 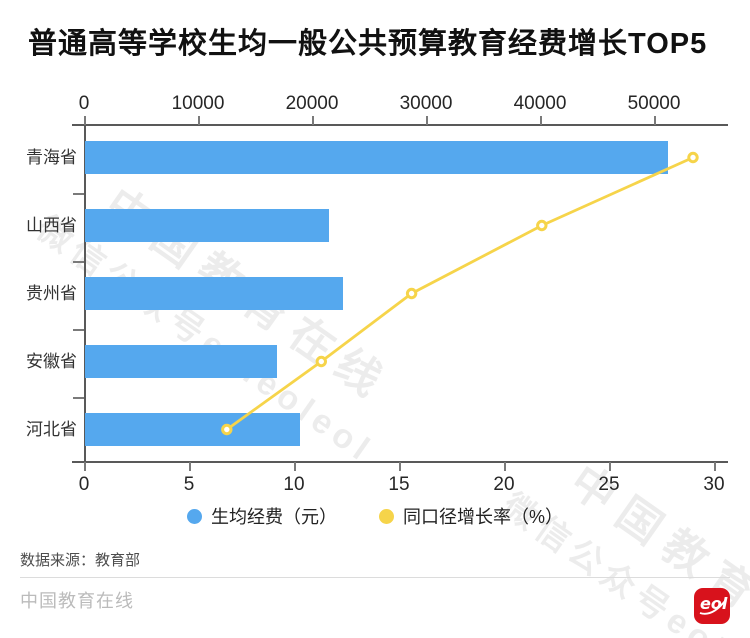 What do you see at coordinates (198, 103) in the screenshot?
I see `top-axis-tick-label: 10000` at bounding box center [198, 103].